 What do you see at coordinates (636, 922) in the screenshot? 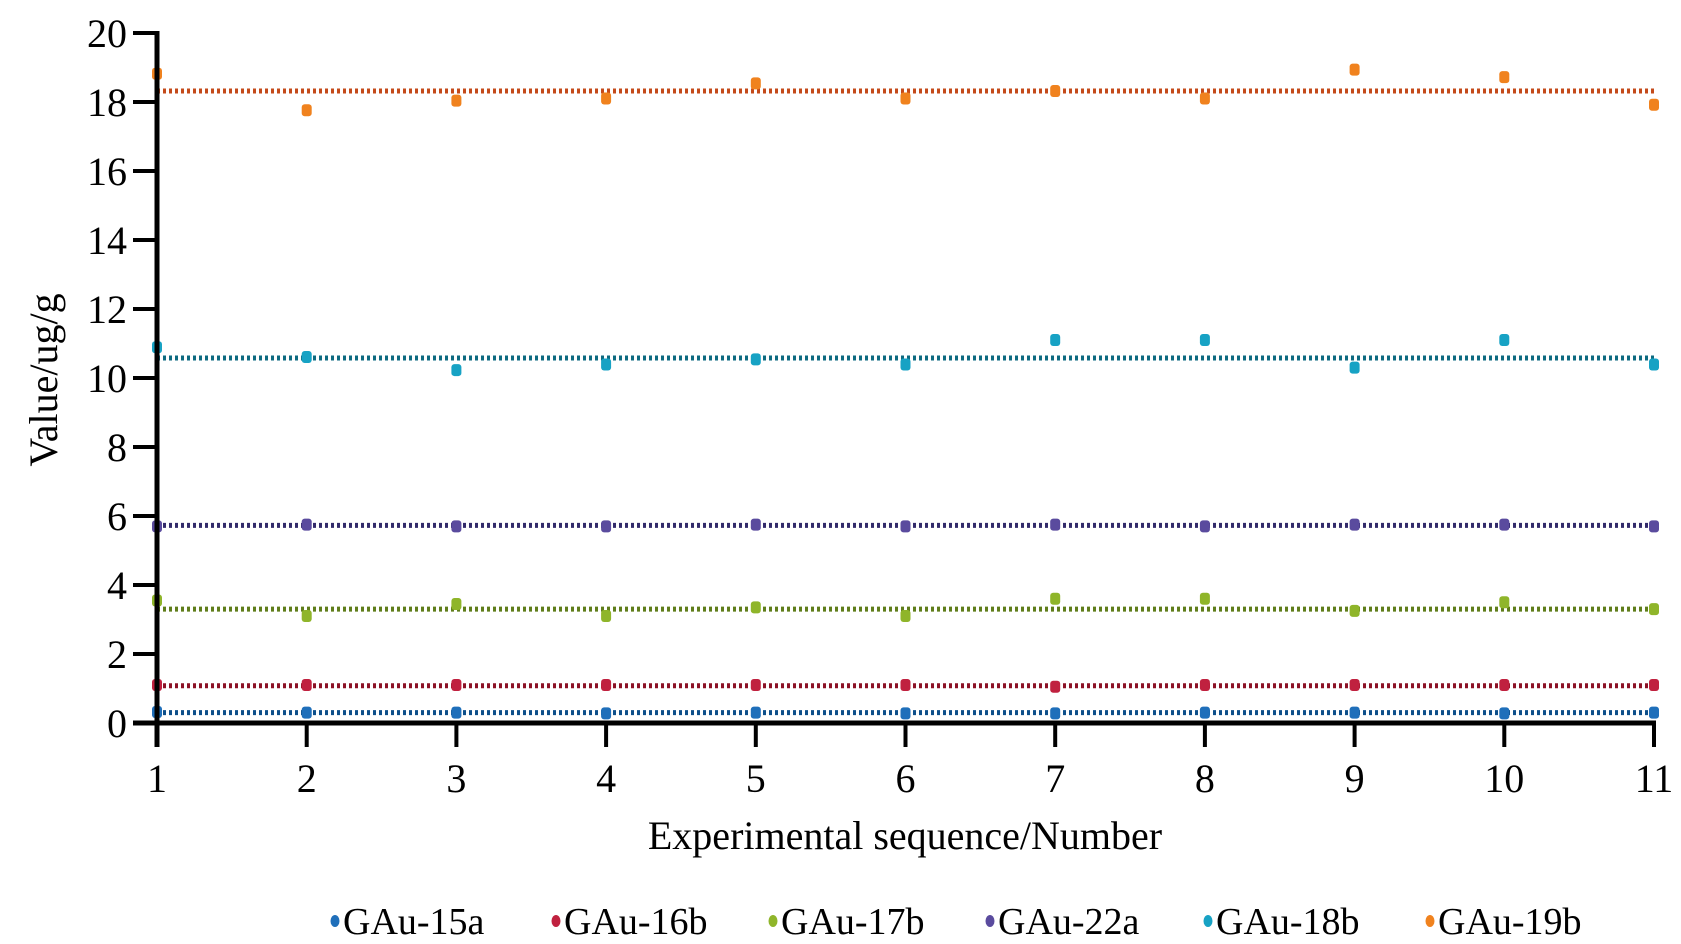
I see `legend-label: GAu-16b` at bounding box center [636, 922].